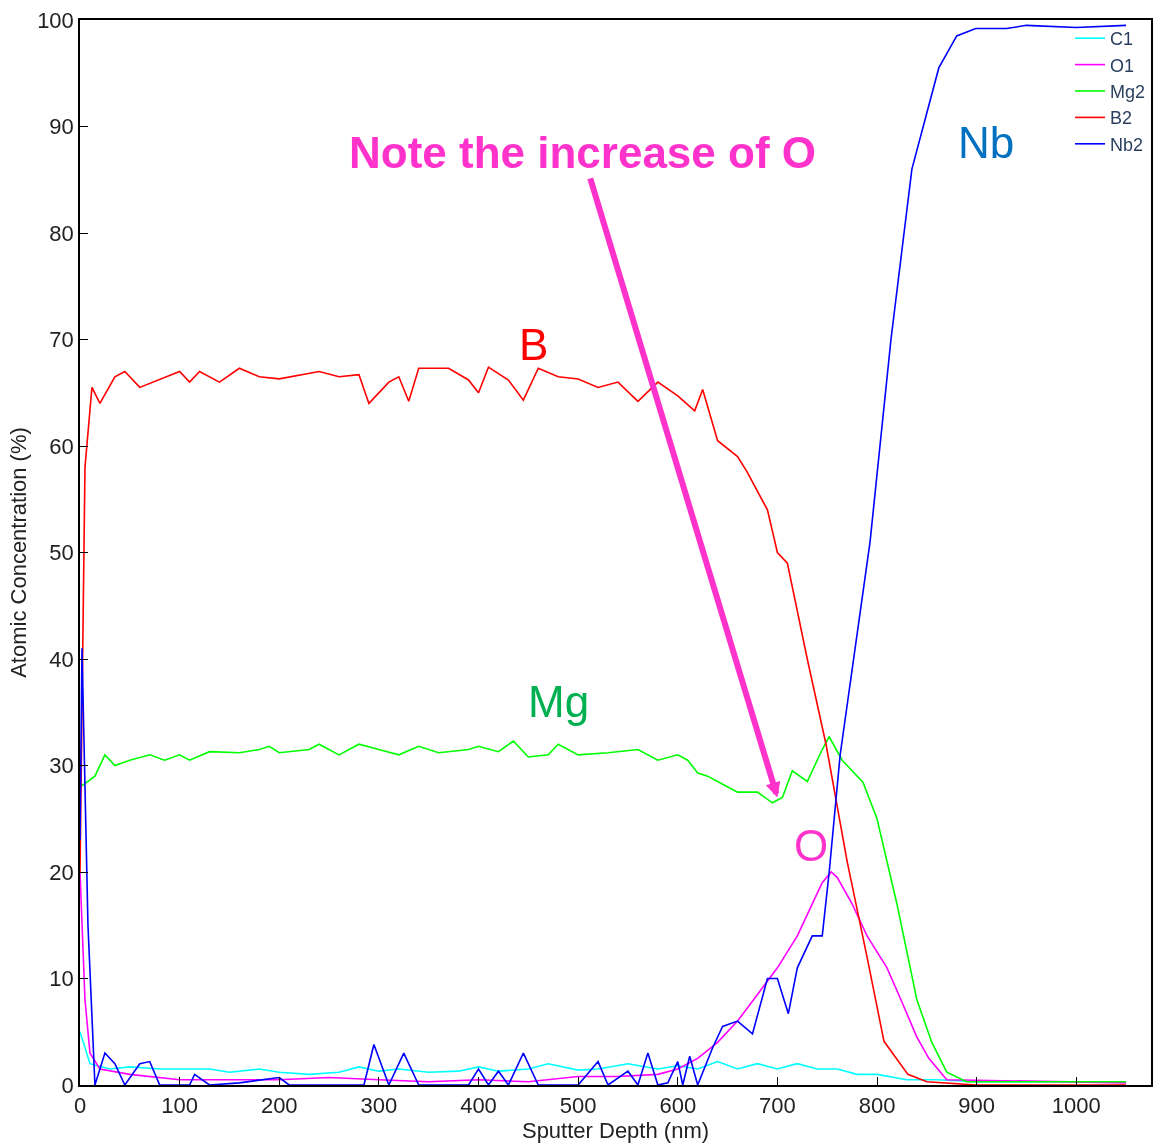 This screenshot has height=1146, width=1161. I want to click on annotation: B, so click(534, 344).